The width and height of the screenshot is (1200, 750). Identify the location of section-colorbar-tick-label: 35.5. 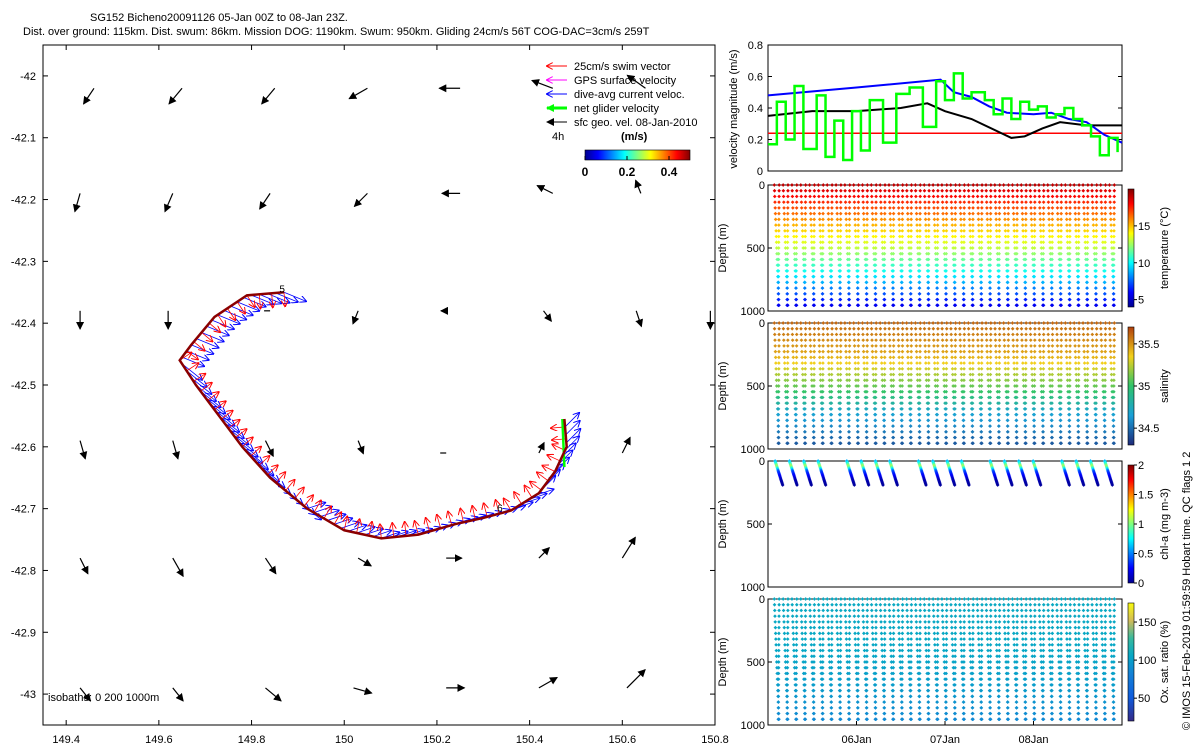
(1148, 345).